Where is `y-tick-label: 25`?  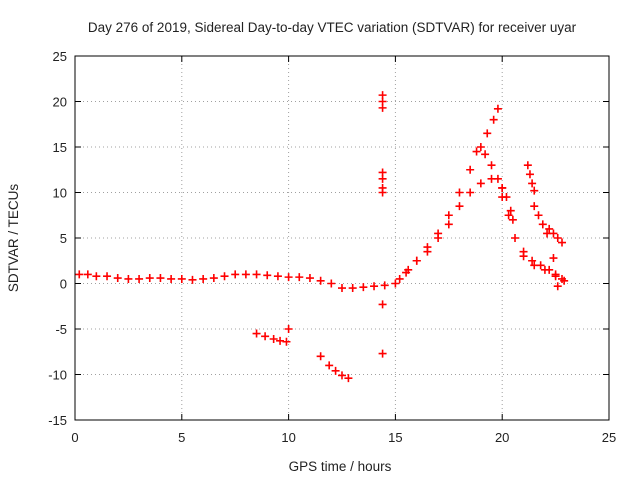
y-tick-label: 25 is located at coordinates (60, 56).